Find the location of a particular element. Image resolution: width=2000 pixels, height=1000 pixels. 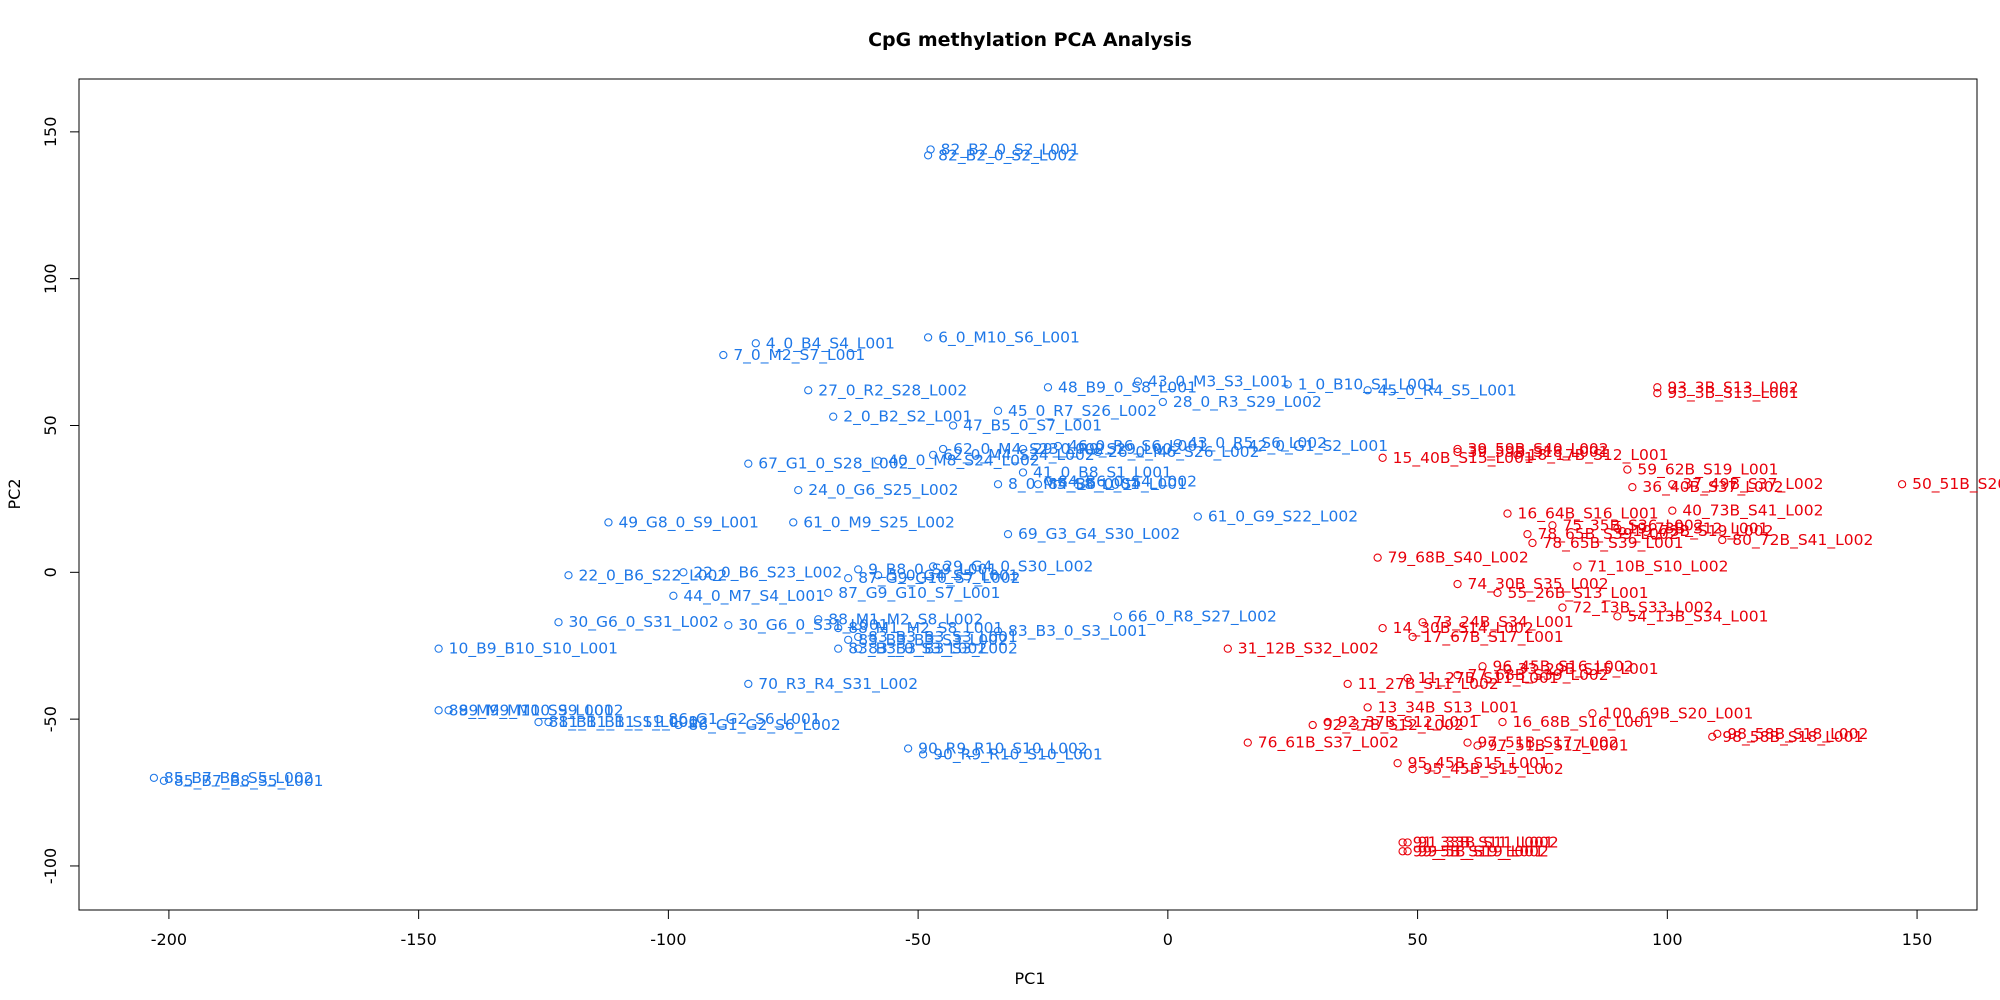

point-label: 7_0_M2_S7_L001 is located at coordinates (799, 355).